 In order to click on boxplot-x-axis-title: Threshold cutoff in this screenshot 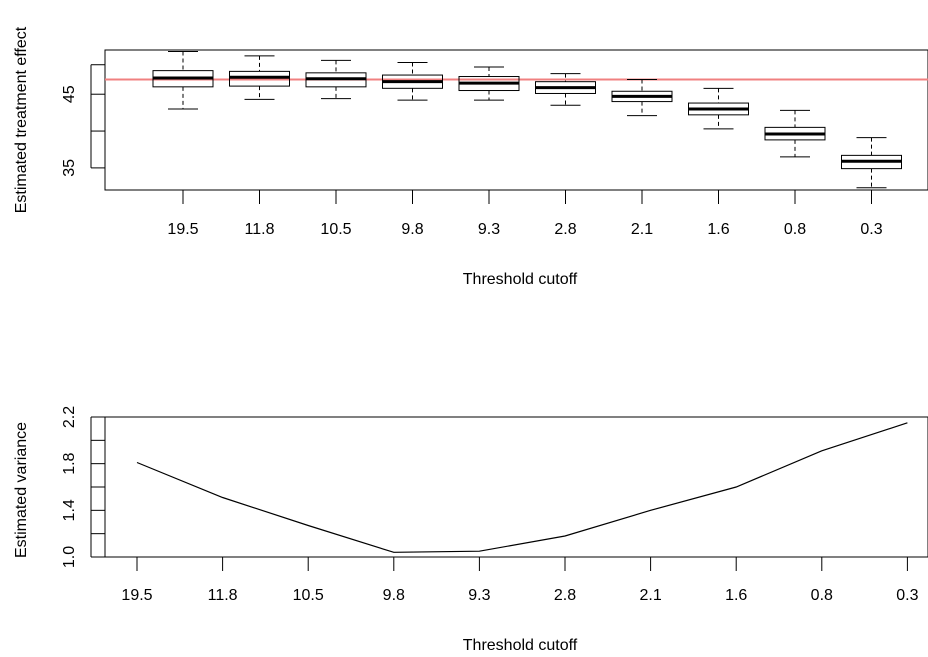, I will do `click(520, 279)`.